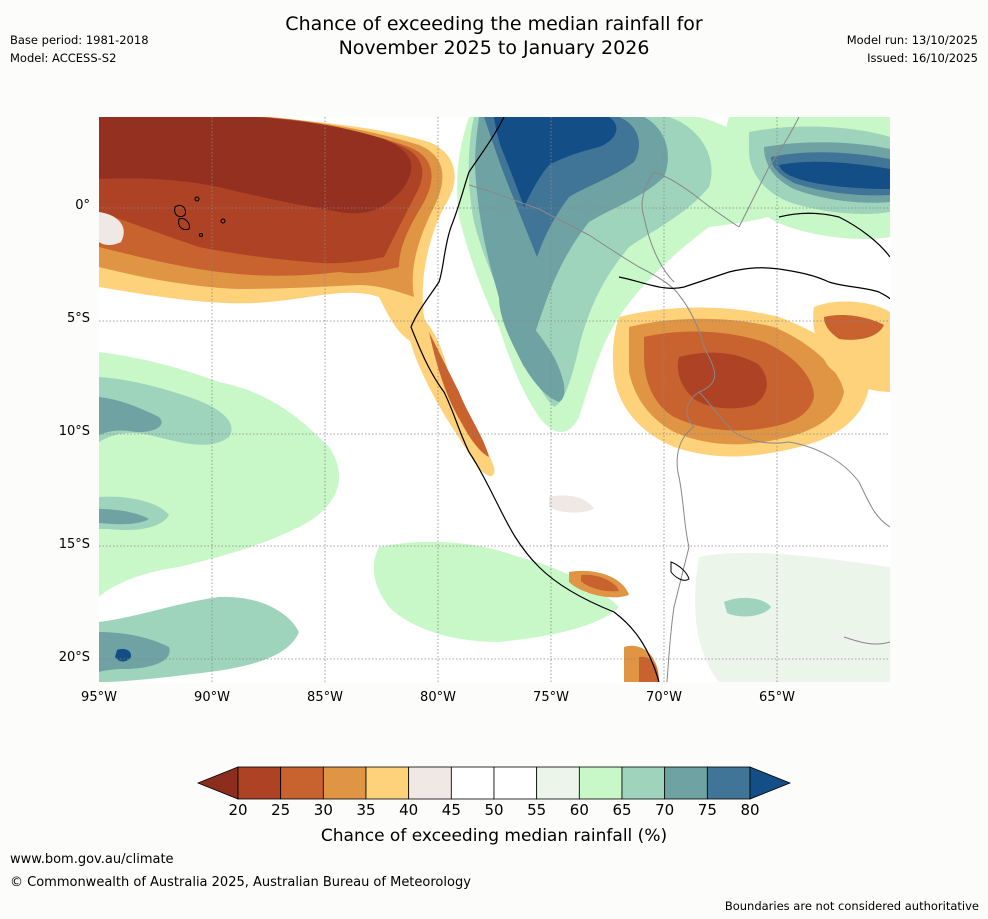 The height and width of the screenshot is (919, 988). I want to click on lat-label-10s: 10°S, so click(74, 431).